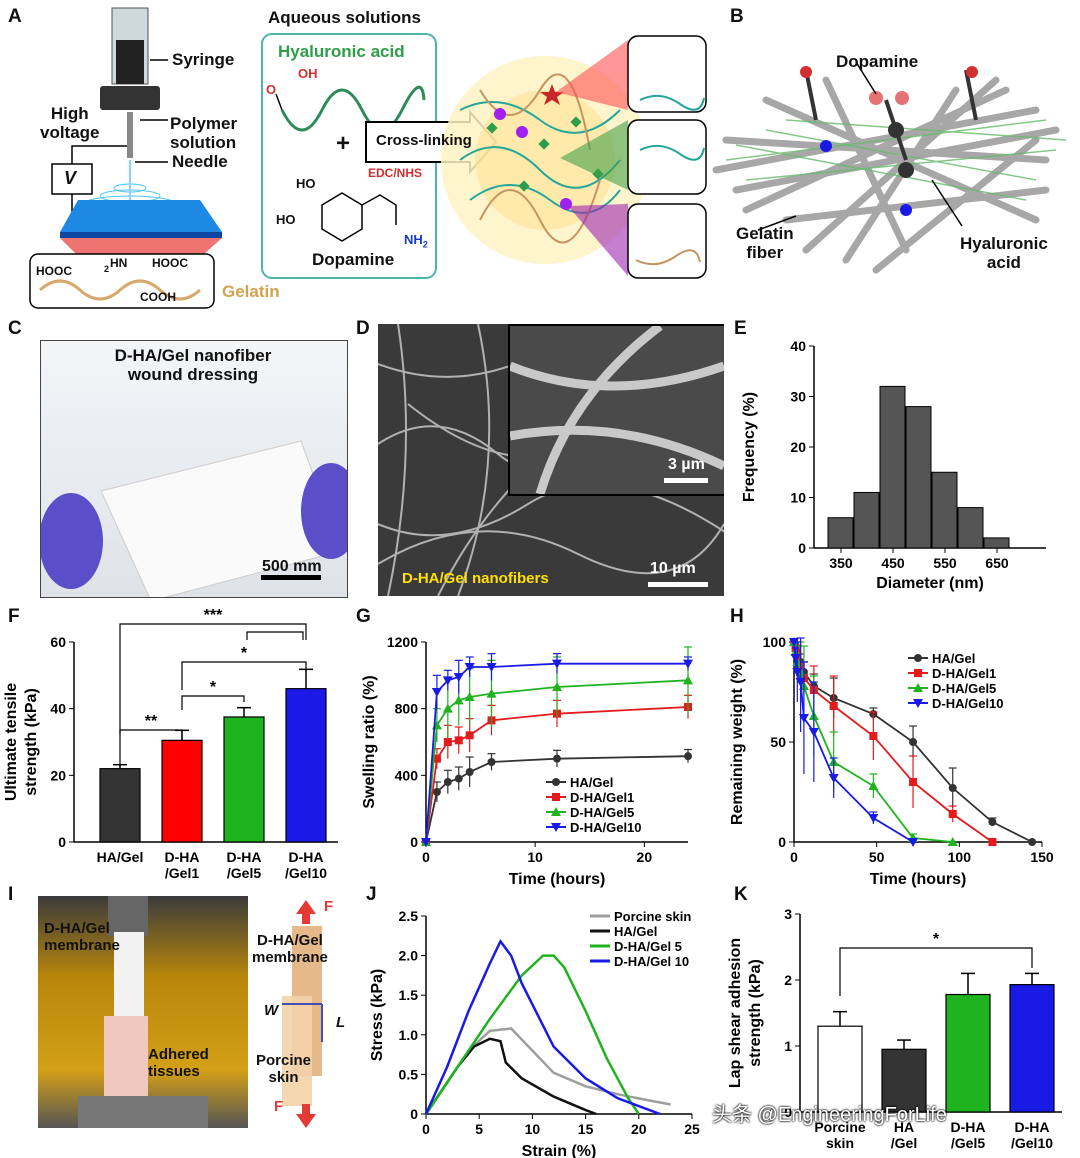 Image resolution: width=1080 pixels, height=1158 pixels. Describe the element at coordinates (749, 447) in the screenshot. I see `y-axis-title: Frequency (%)` at that location.